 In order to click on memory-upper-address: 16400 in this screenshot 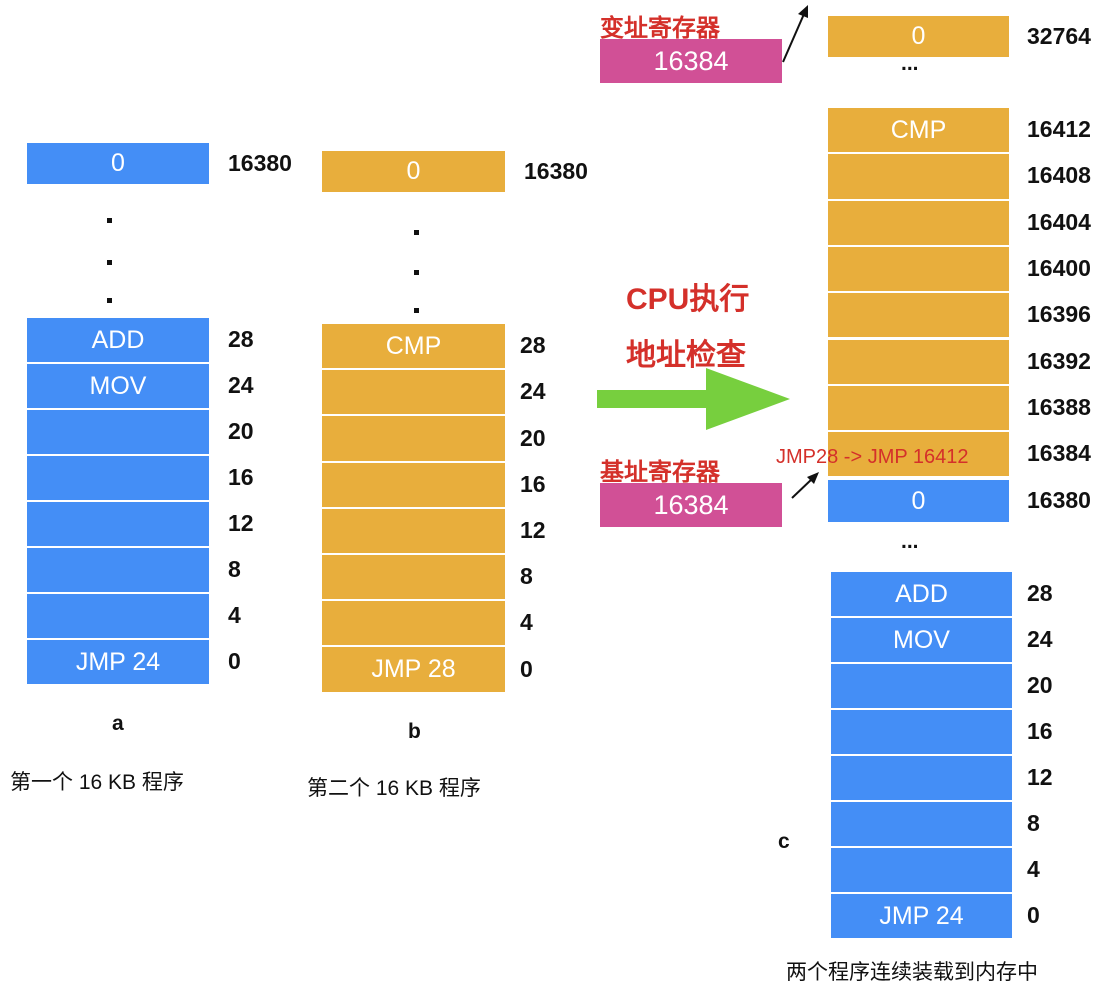, I will do `click(1059, 268)`.